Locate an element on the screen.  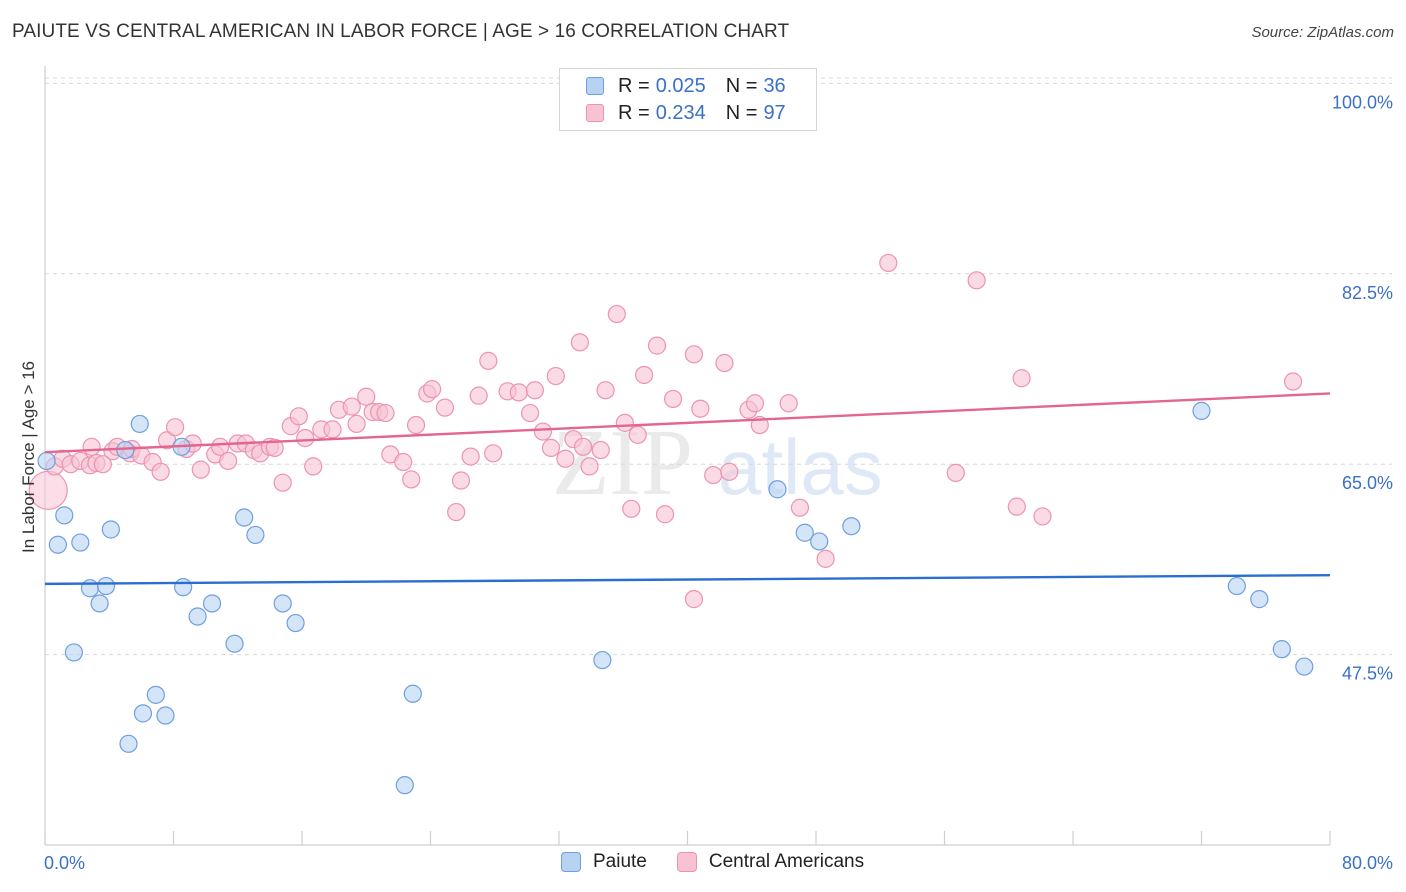
watermark-atlas: atlas is located at coordinates (800, 467).